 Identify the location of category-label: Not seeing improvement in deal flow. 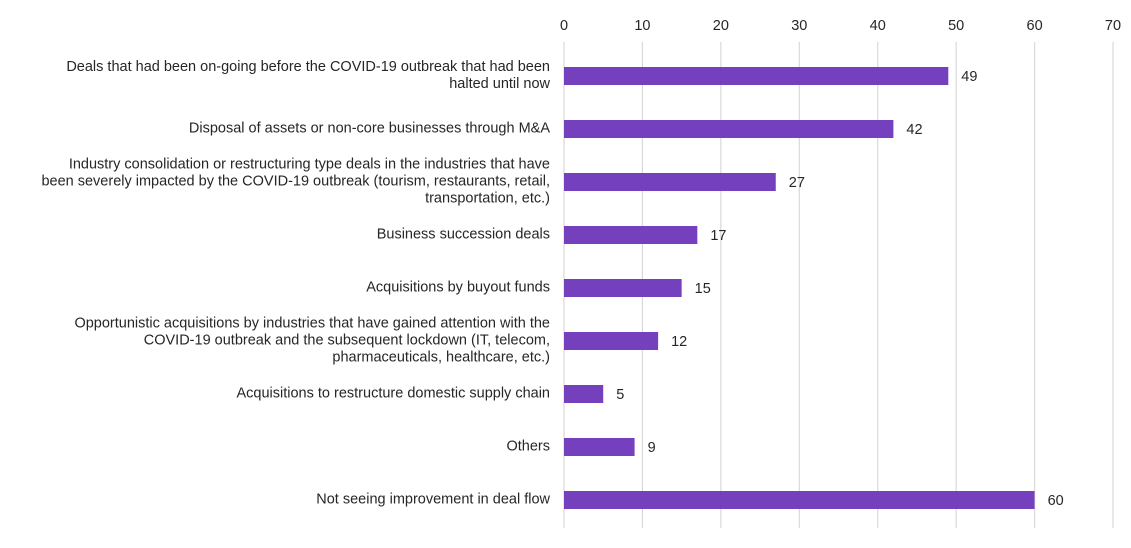
(433, 499).